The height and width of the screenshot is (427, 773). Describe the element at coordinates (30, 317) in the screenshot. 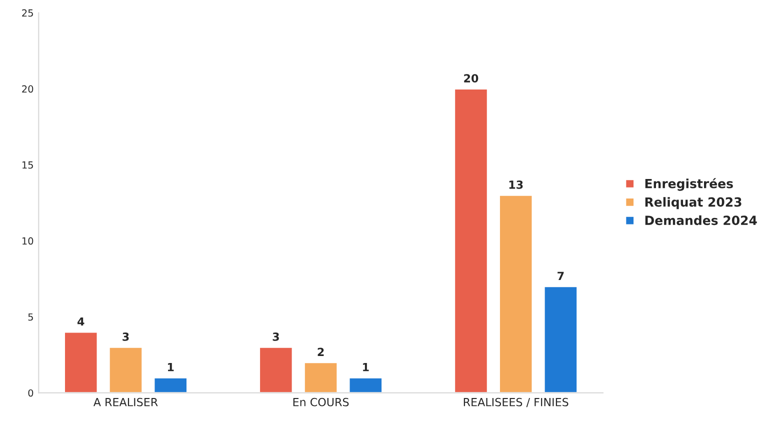

I see `y-tick-label: 5` at that location.